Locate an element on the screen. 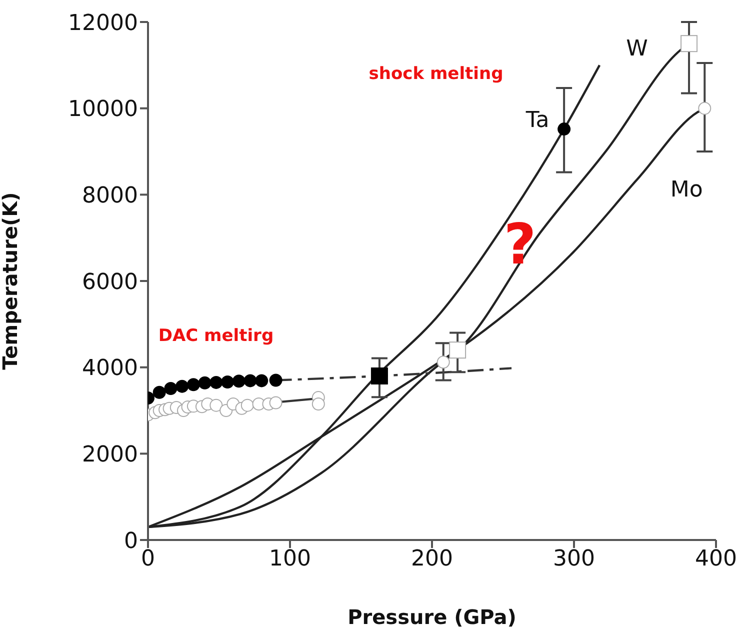 The image size is (742, 632). x-axis-title: Pressure (GPa) is located at coordinates (432, 617).